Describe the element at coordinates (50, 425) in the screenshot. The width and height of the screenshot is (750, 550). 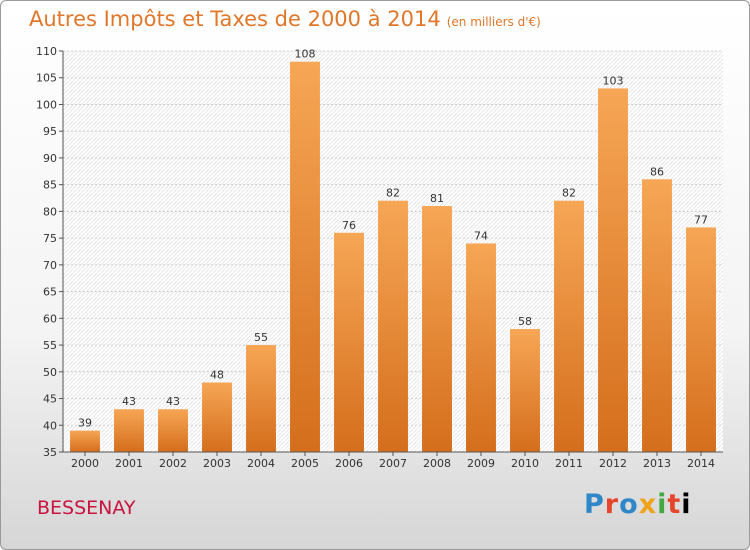
I see `y-tick-label: 40` at that location.